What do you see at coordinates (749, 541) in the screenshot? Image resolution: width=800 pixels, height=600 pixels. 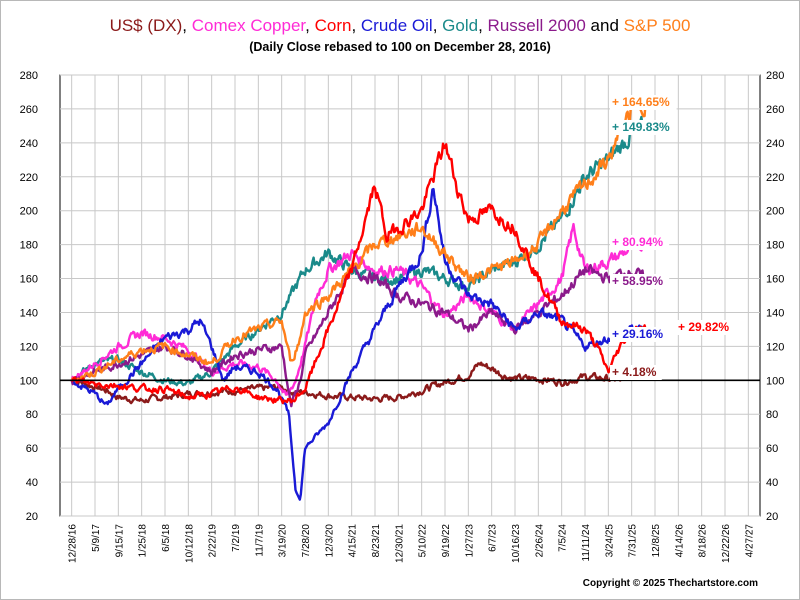 I see `x-tick-label: 4/27/27` at bounding box center [749, 541].